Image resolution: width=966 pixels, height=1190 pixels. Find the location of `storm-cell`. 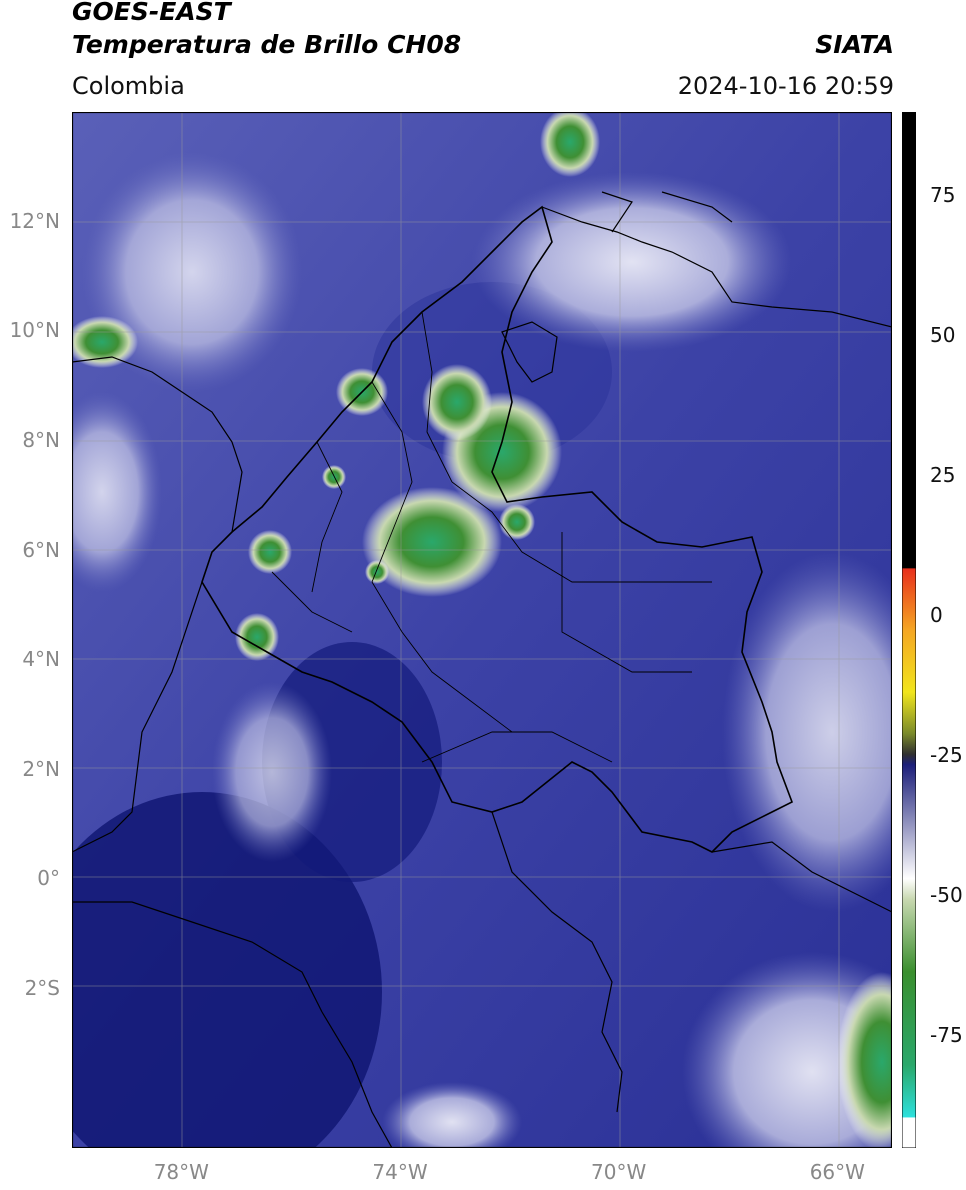

storm-cell is located at coordinates (432, 542).